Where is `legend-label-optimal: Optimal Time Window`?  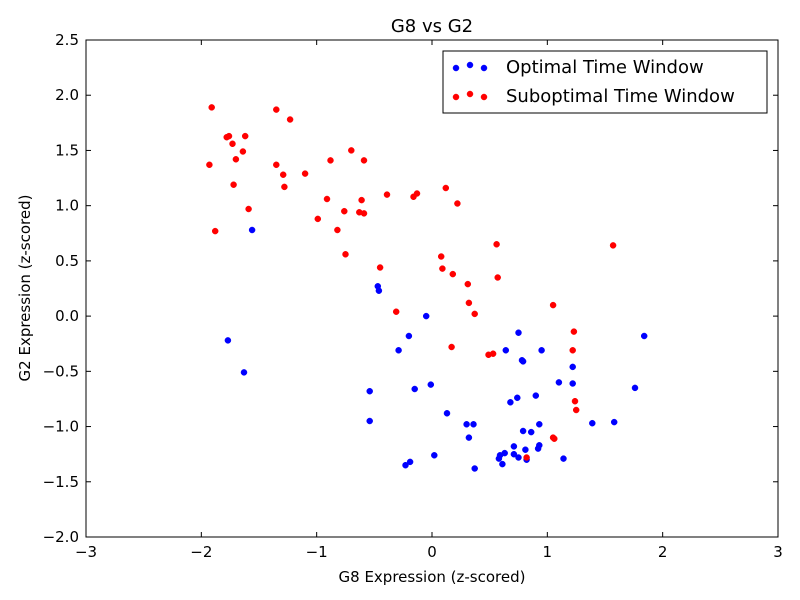 legend-label-optimal: Optimal Time Window is located at coordinates (605, 67).